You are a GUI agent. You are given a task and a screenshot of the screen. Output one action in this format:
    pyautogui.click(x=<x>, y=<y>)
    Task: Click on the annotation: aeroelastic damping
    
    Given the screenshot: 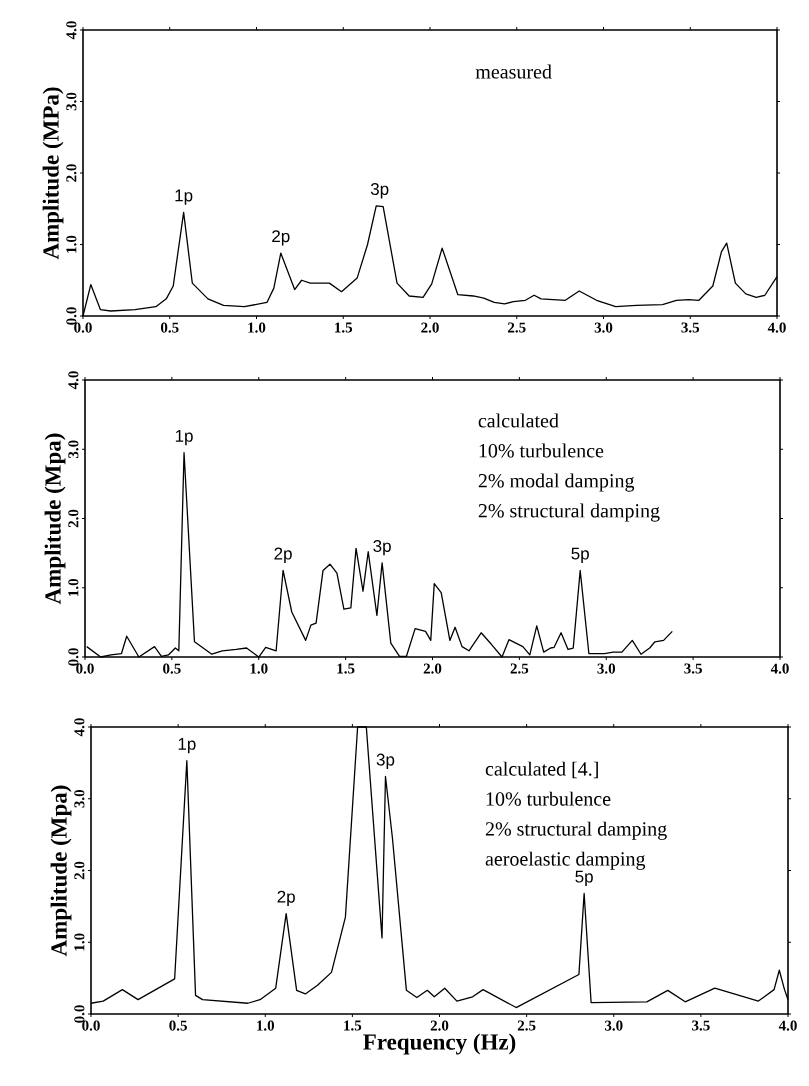 What is the action you would take?
    pyautogui.click(x=565, y=860)
    